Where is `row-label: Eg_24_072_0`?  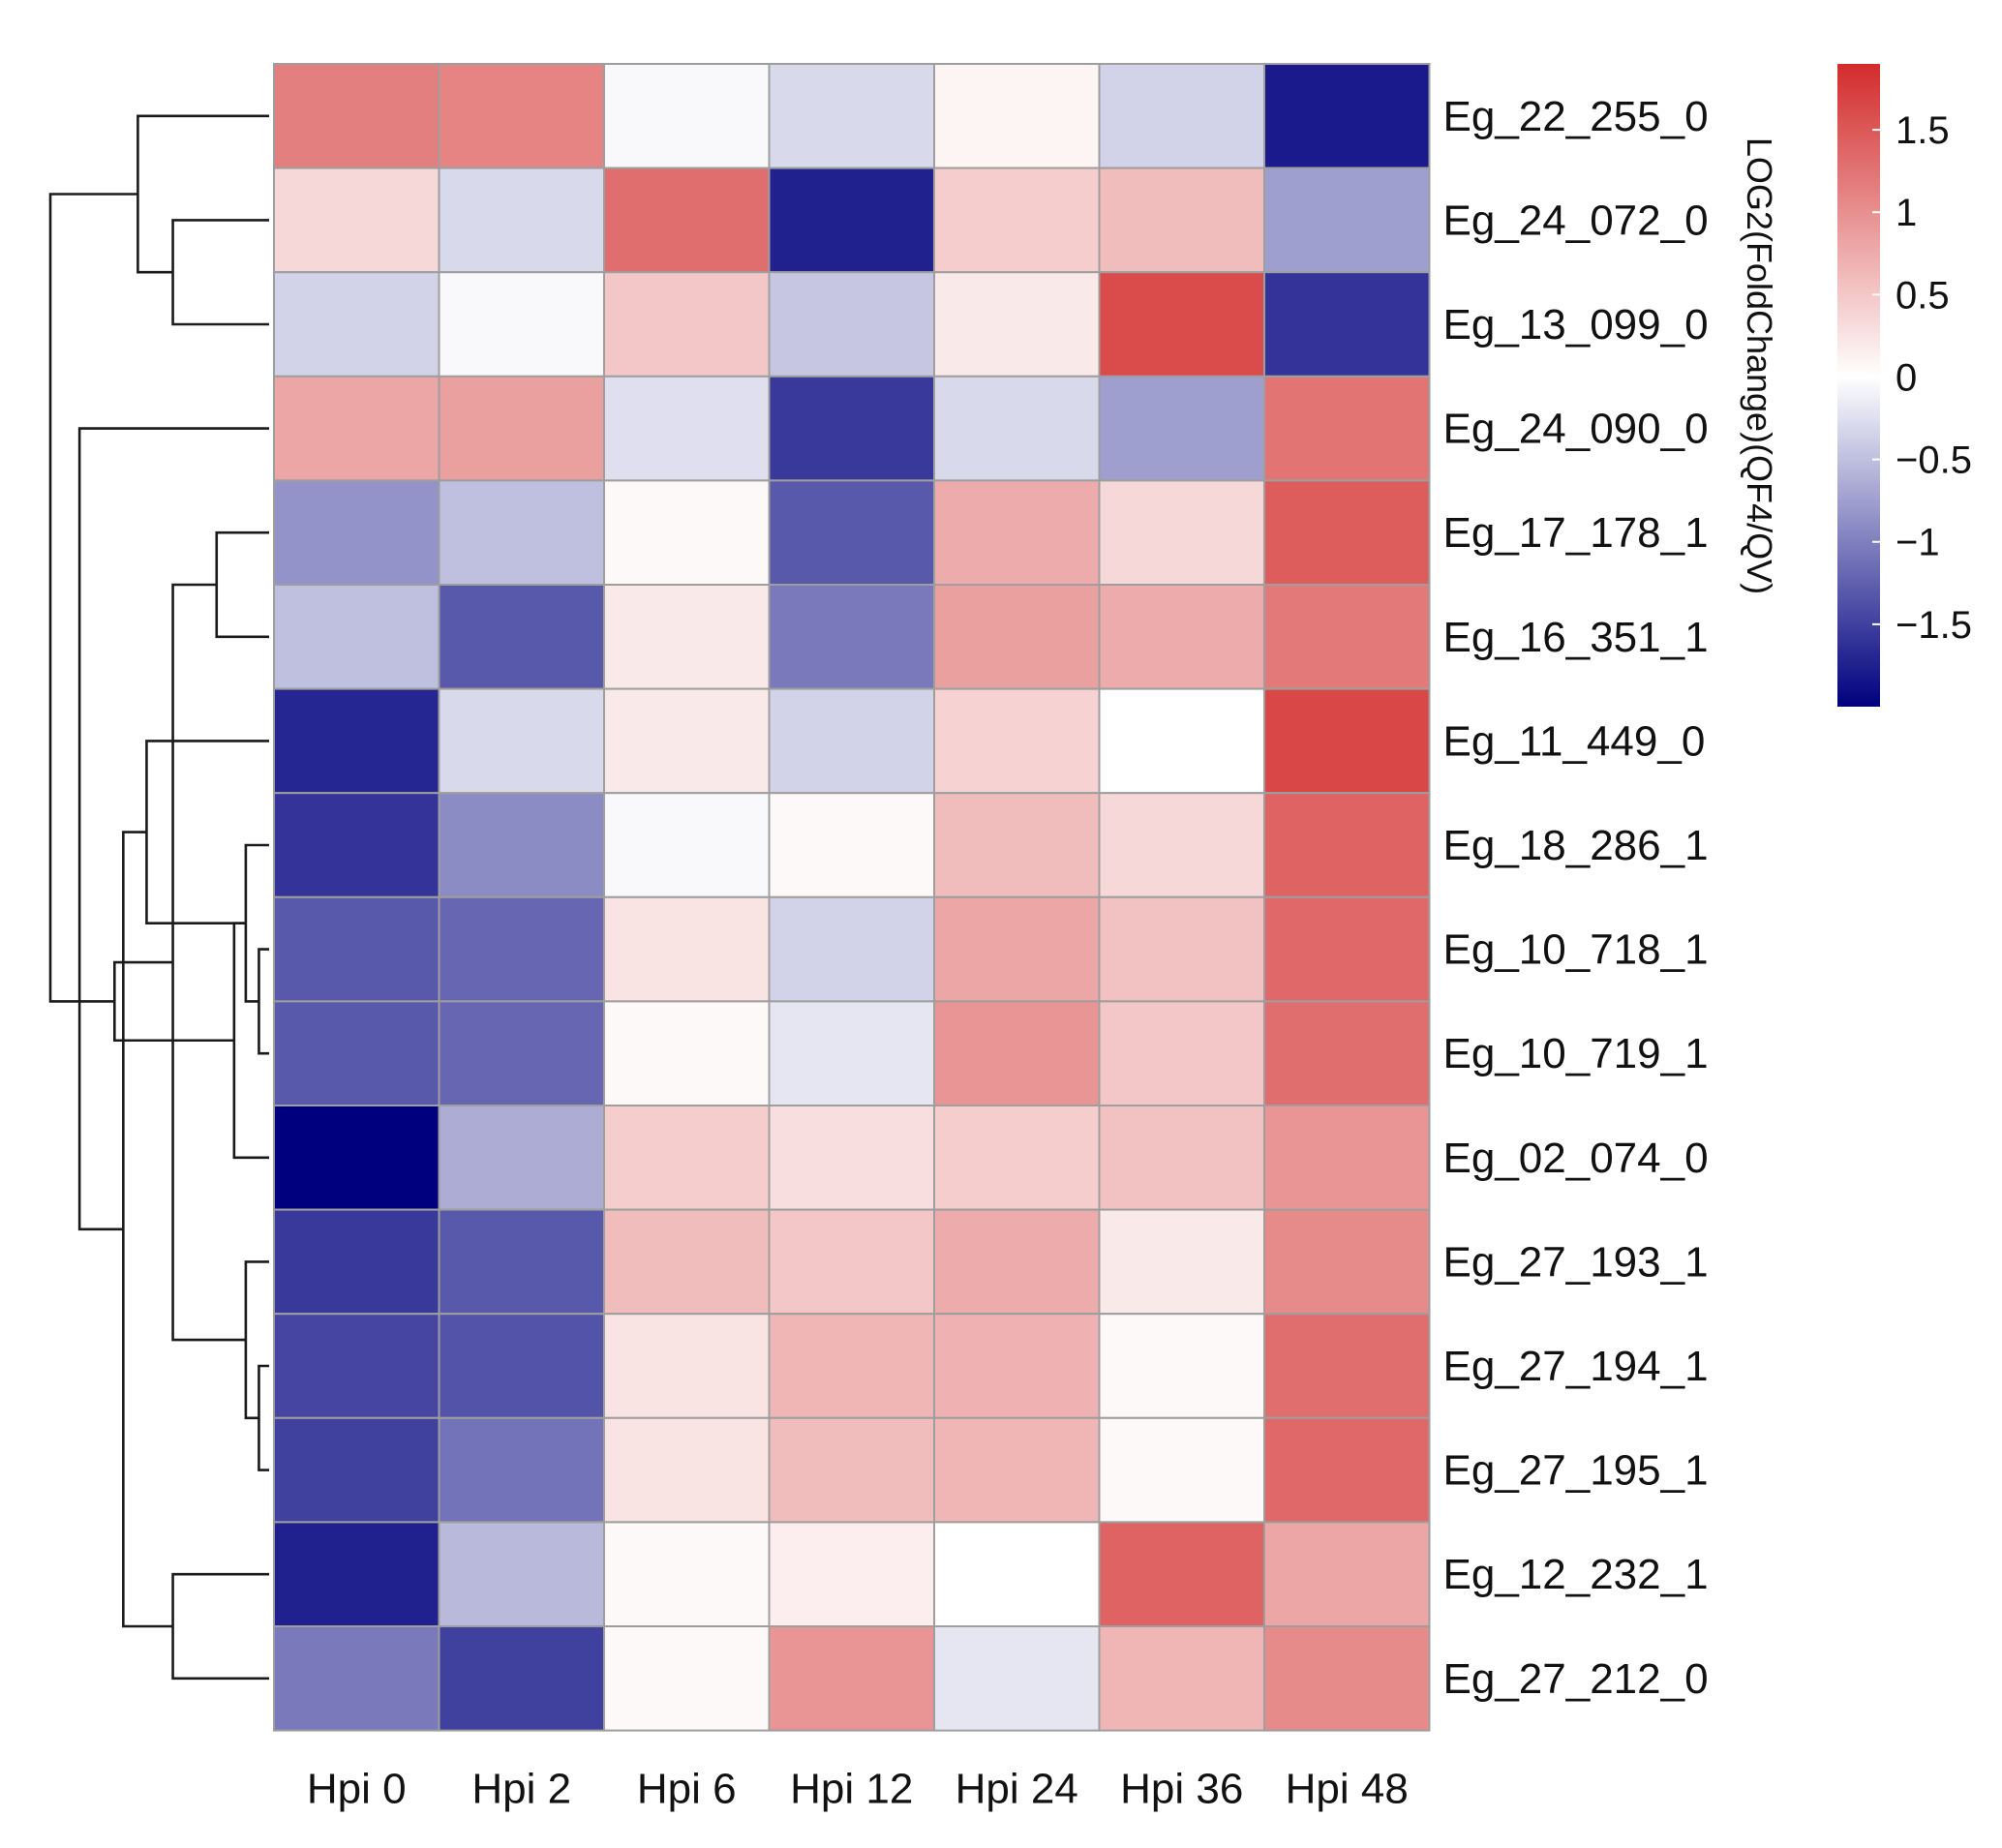 row-label: Eg_24_072_0 is located at coordinates (1576, 220).